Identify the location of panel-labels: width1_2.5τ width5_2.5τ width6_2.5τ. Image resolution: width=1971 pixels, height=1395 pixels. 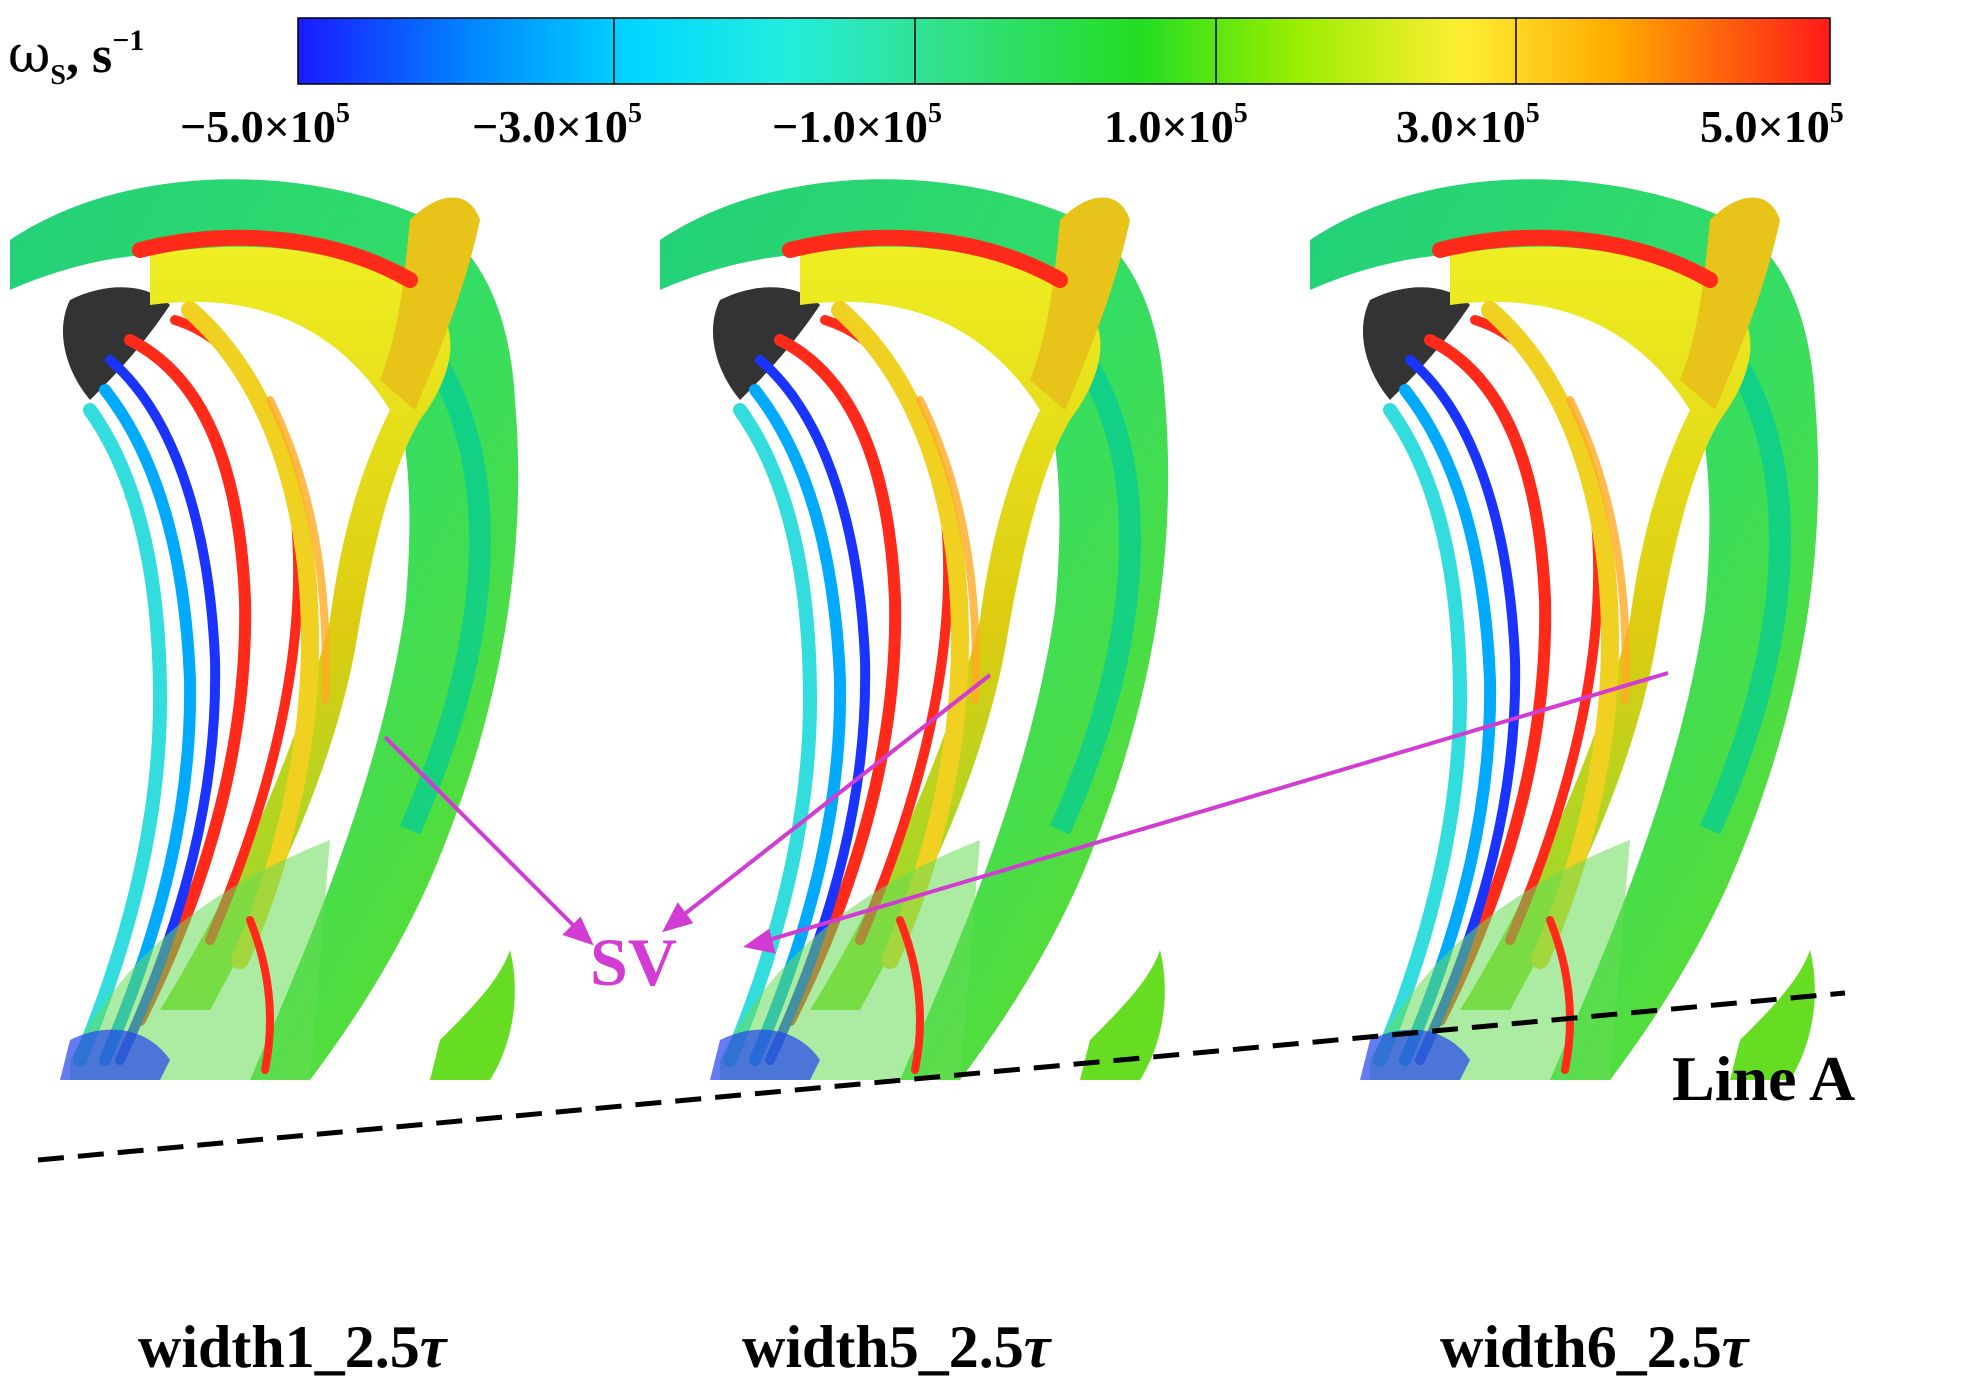
(944, 1347).